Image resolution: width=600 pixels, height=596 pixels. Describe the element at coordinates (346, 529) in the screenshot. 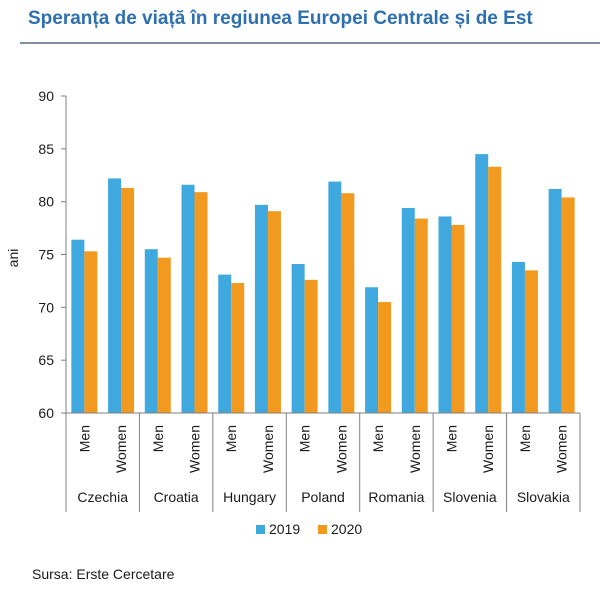

I see `legend-label-2020: 2020` at that location.